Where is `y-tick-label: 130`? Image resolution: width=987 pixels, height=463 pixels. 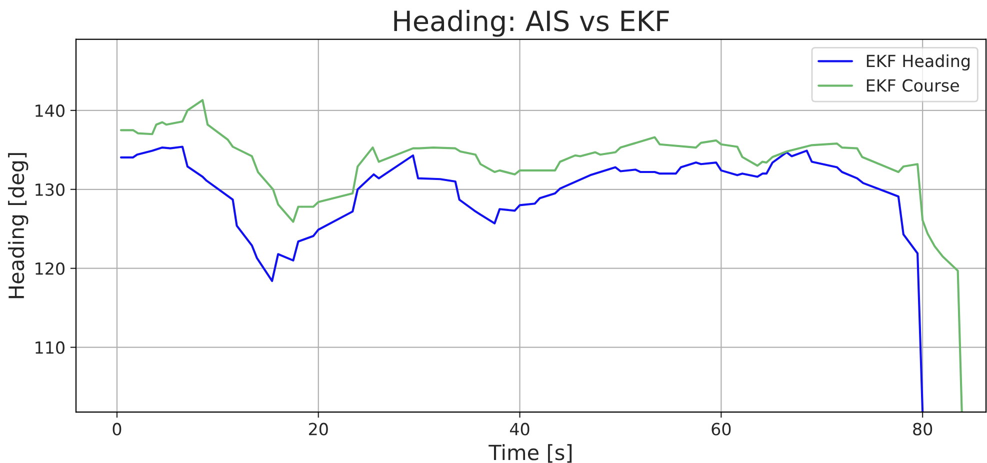 y-tick-label: 130 is located at coordinates (50, 189).